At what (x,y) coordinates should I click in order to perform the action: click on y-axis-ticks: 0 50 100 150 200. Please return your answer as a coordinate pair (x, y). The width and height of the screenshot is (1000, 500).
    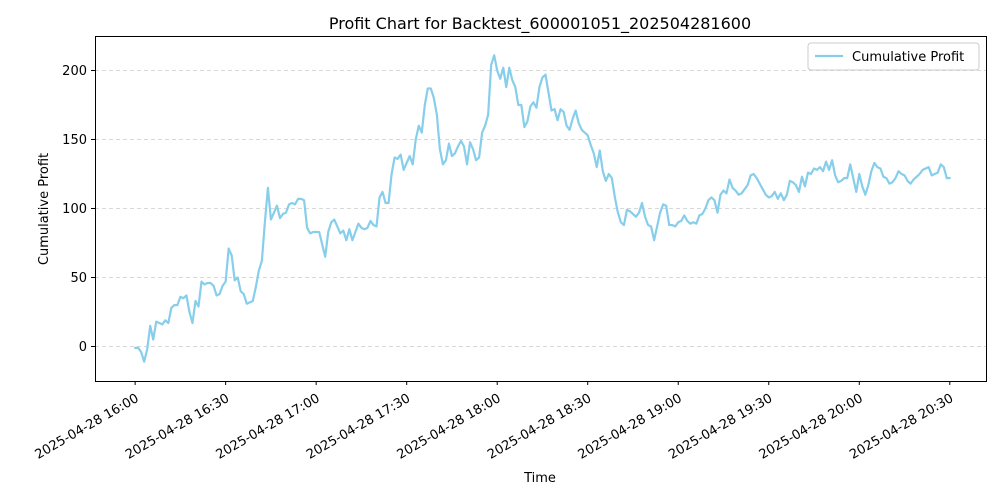
    Looking at the image, I should click on (78, 209).